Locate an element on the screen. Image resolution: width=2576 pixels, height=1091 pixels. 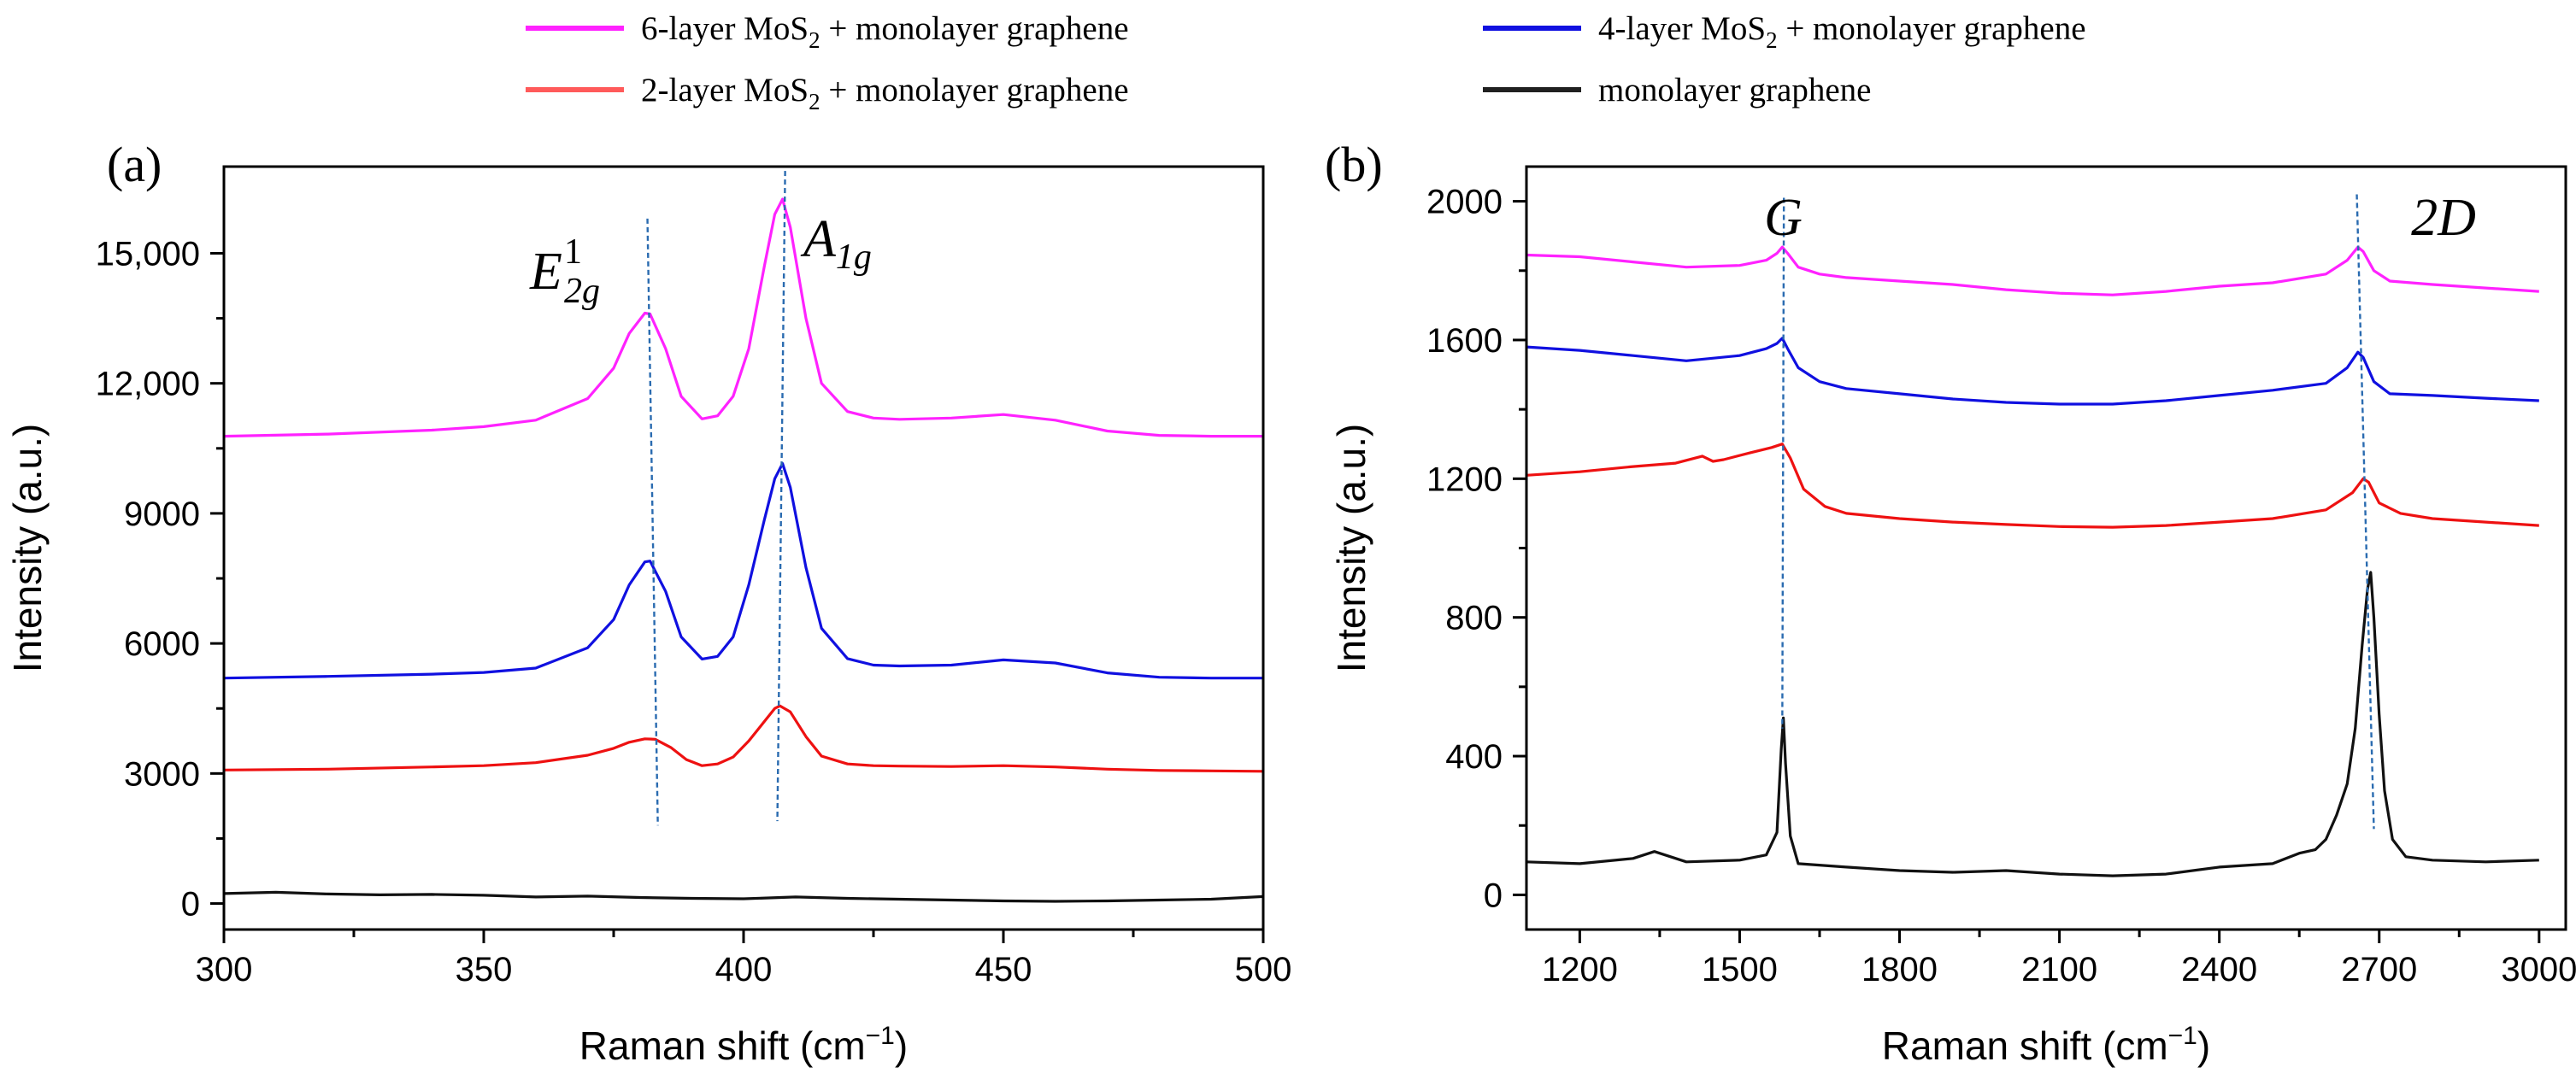
y-tick-label: 2000 is located at coordinates (1464, 202).